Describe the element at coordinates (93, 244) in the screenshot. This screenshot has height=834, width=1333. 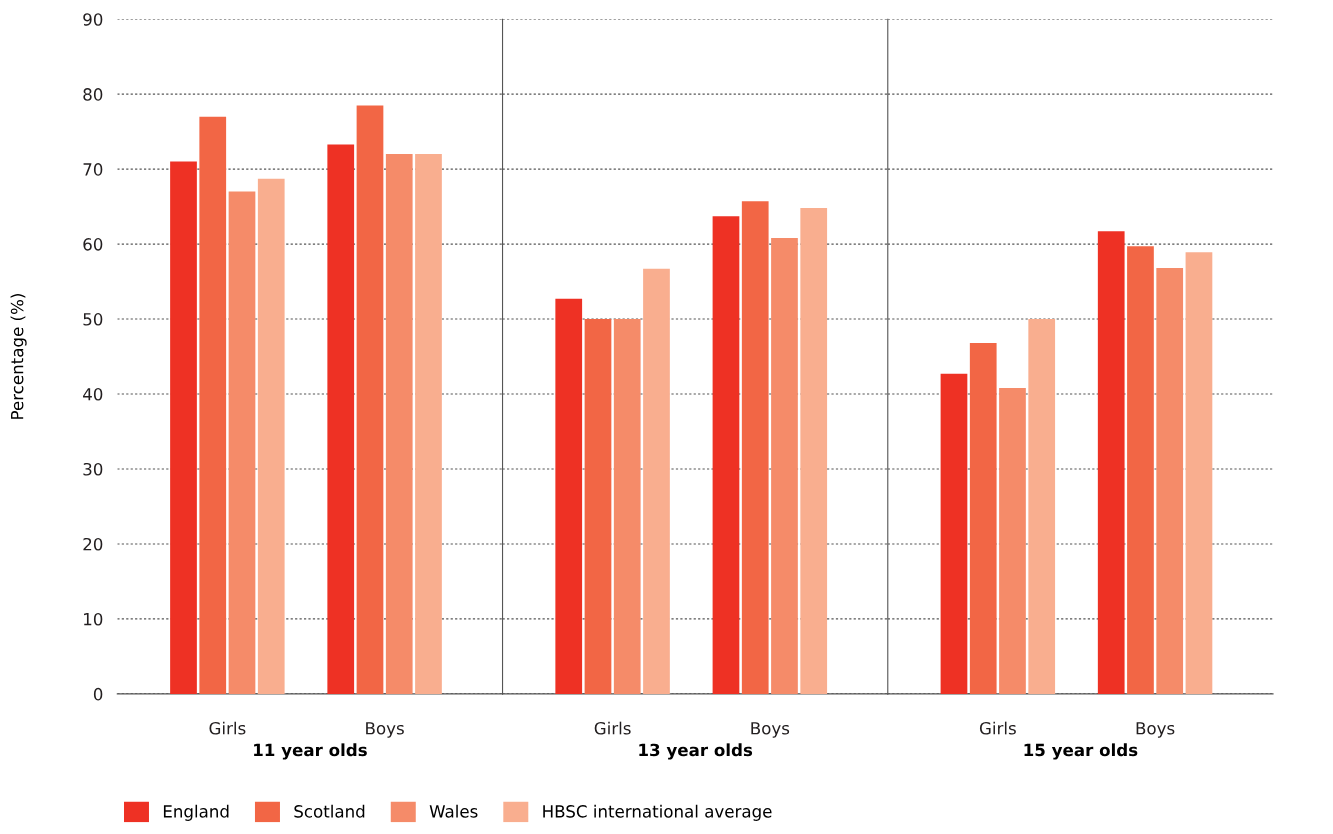
I see `y-tick-label: 60` at that location.